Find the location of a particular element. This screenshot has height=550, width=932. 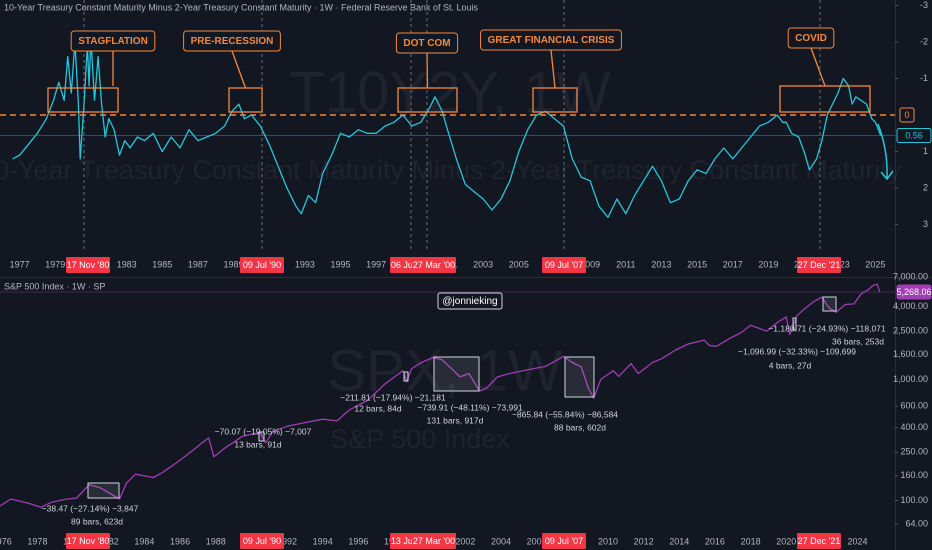

measurement-label: −38.47 (−27.14%) −3,847 is located at coordinates (90, 508).